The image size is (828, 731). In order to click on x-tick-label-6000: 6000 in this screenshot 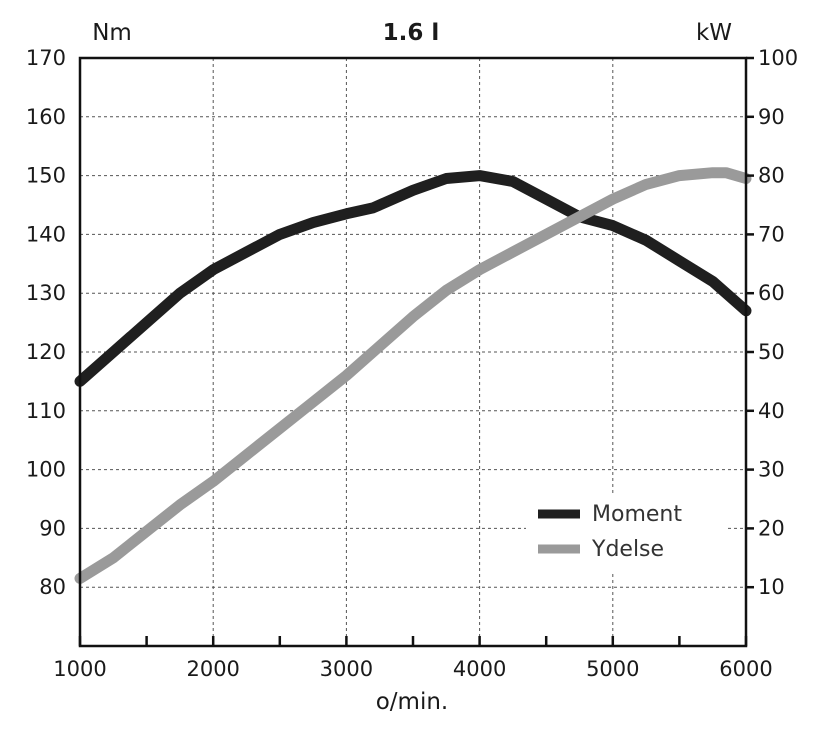, I will do `click(745, 669)`.